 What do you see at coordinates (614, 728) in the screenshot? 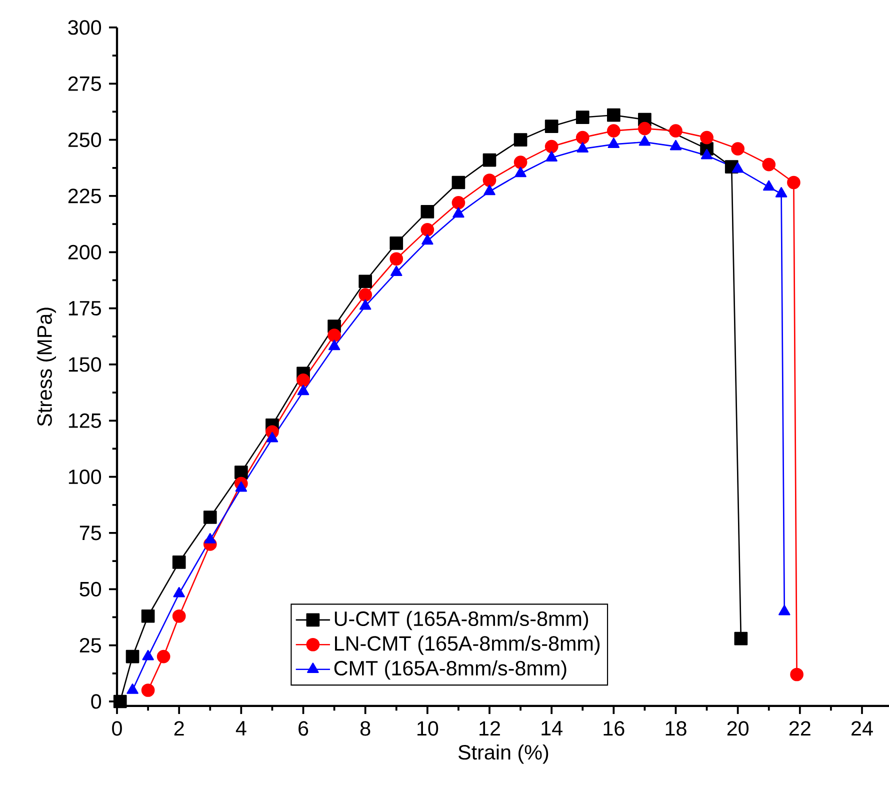
I see `x-tick-label: 16` at bounding box center [614, 728].